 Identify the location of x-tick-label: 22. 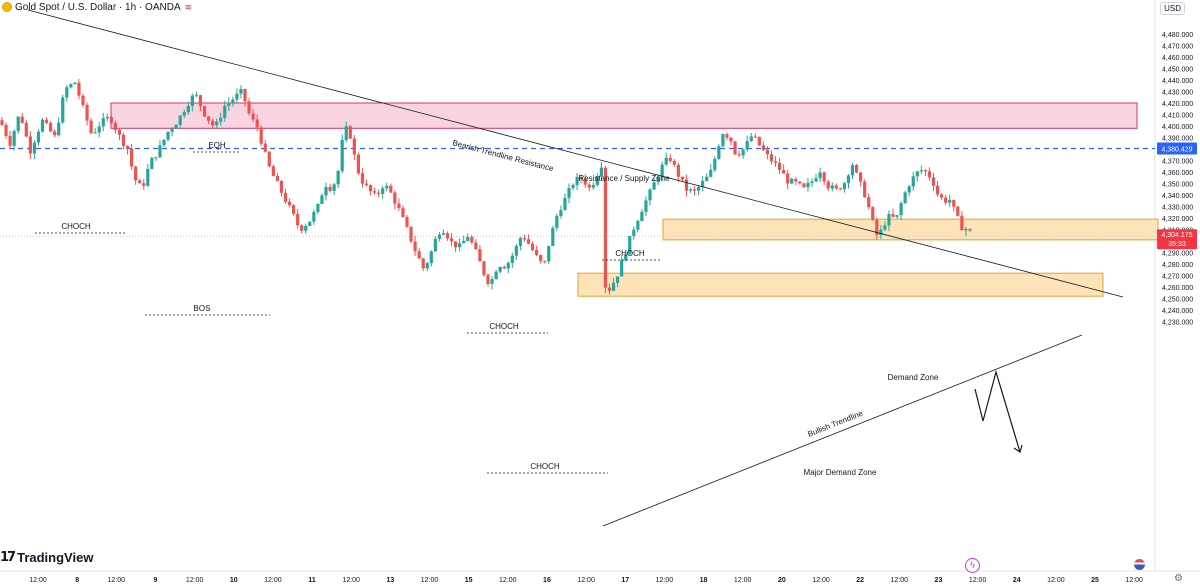
(860, 580).